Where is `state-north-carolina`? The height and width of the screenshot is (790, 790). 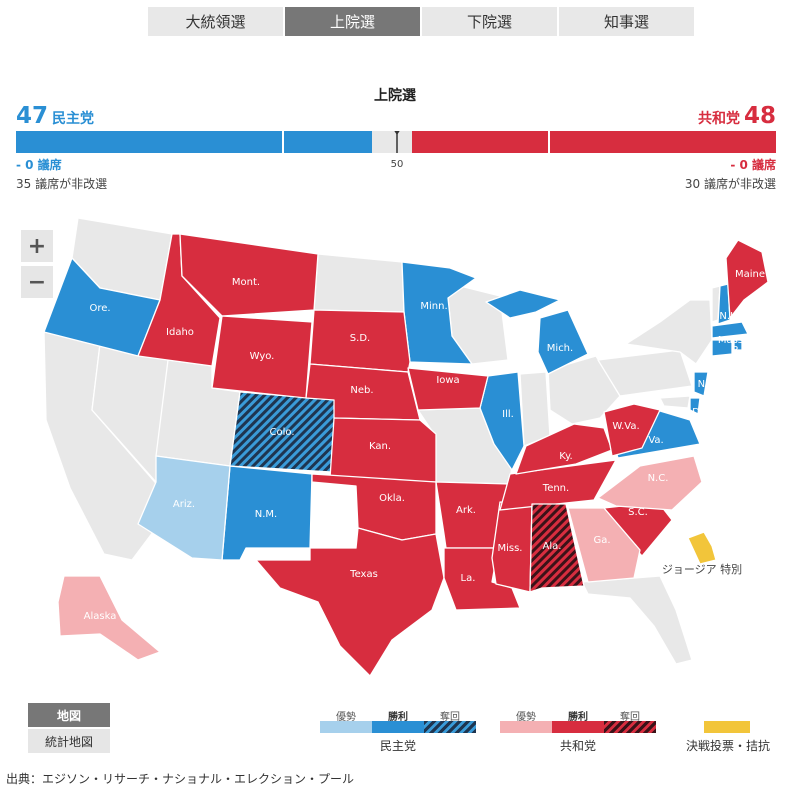
state-north-carolina is located at coordinates (650, 483).